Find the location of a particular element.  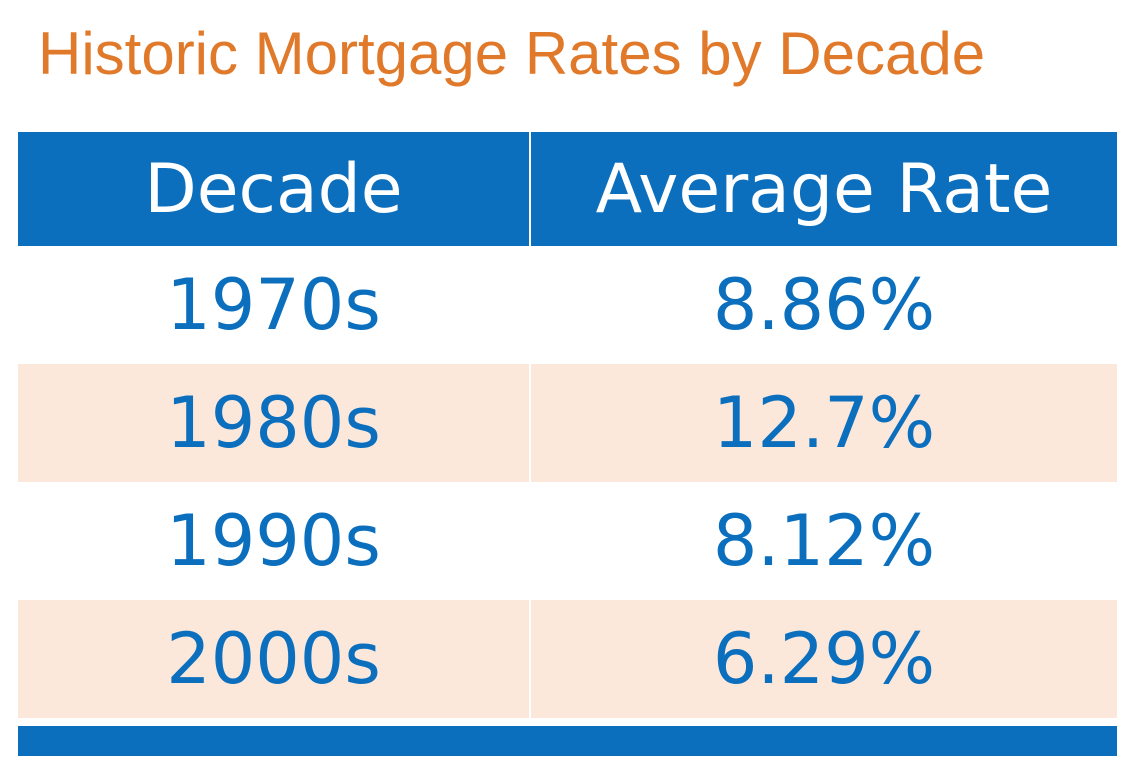

table-row: 1970s 8.86% is located at coordinates (567, 305).